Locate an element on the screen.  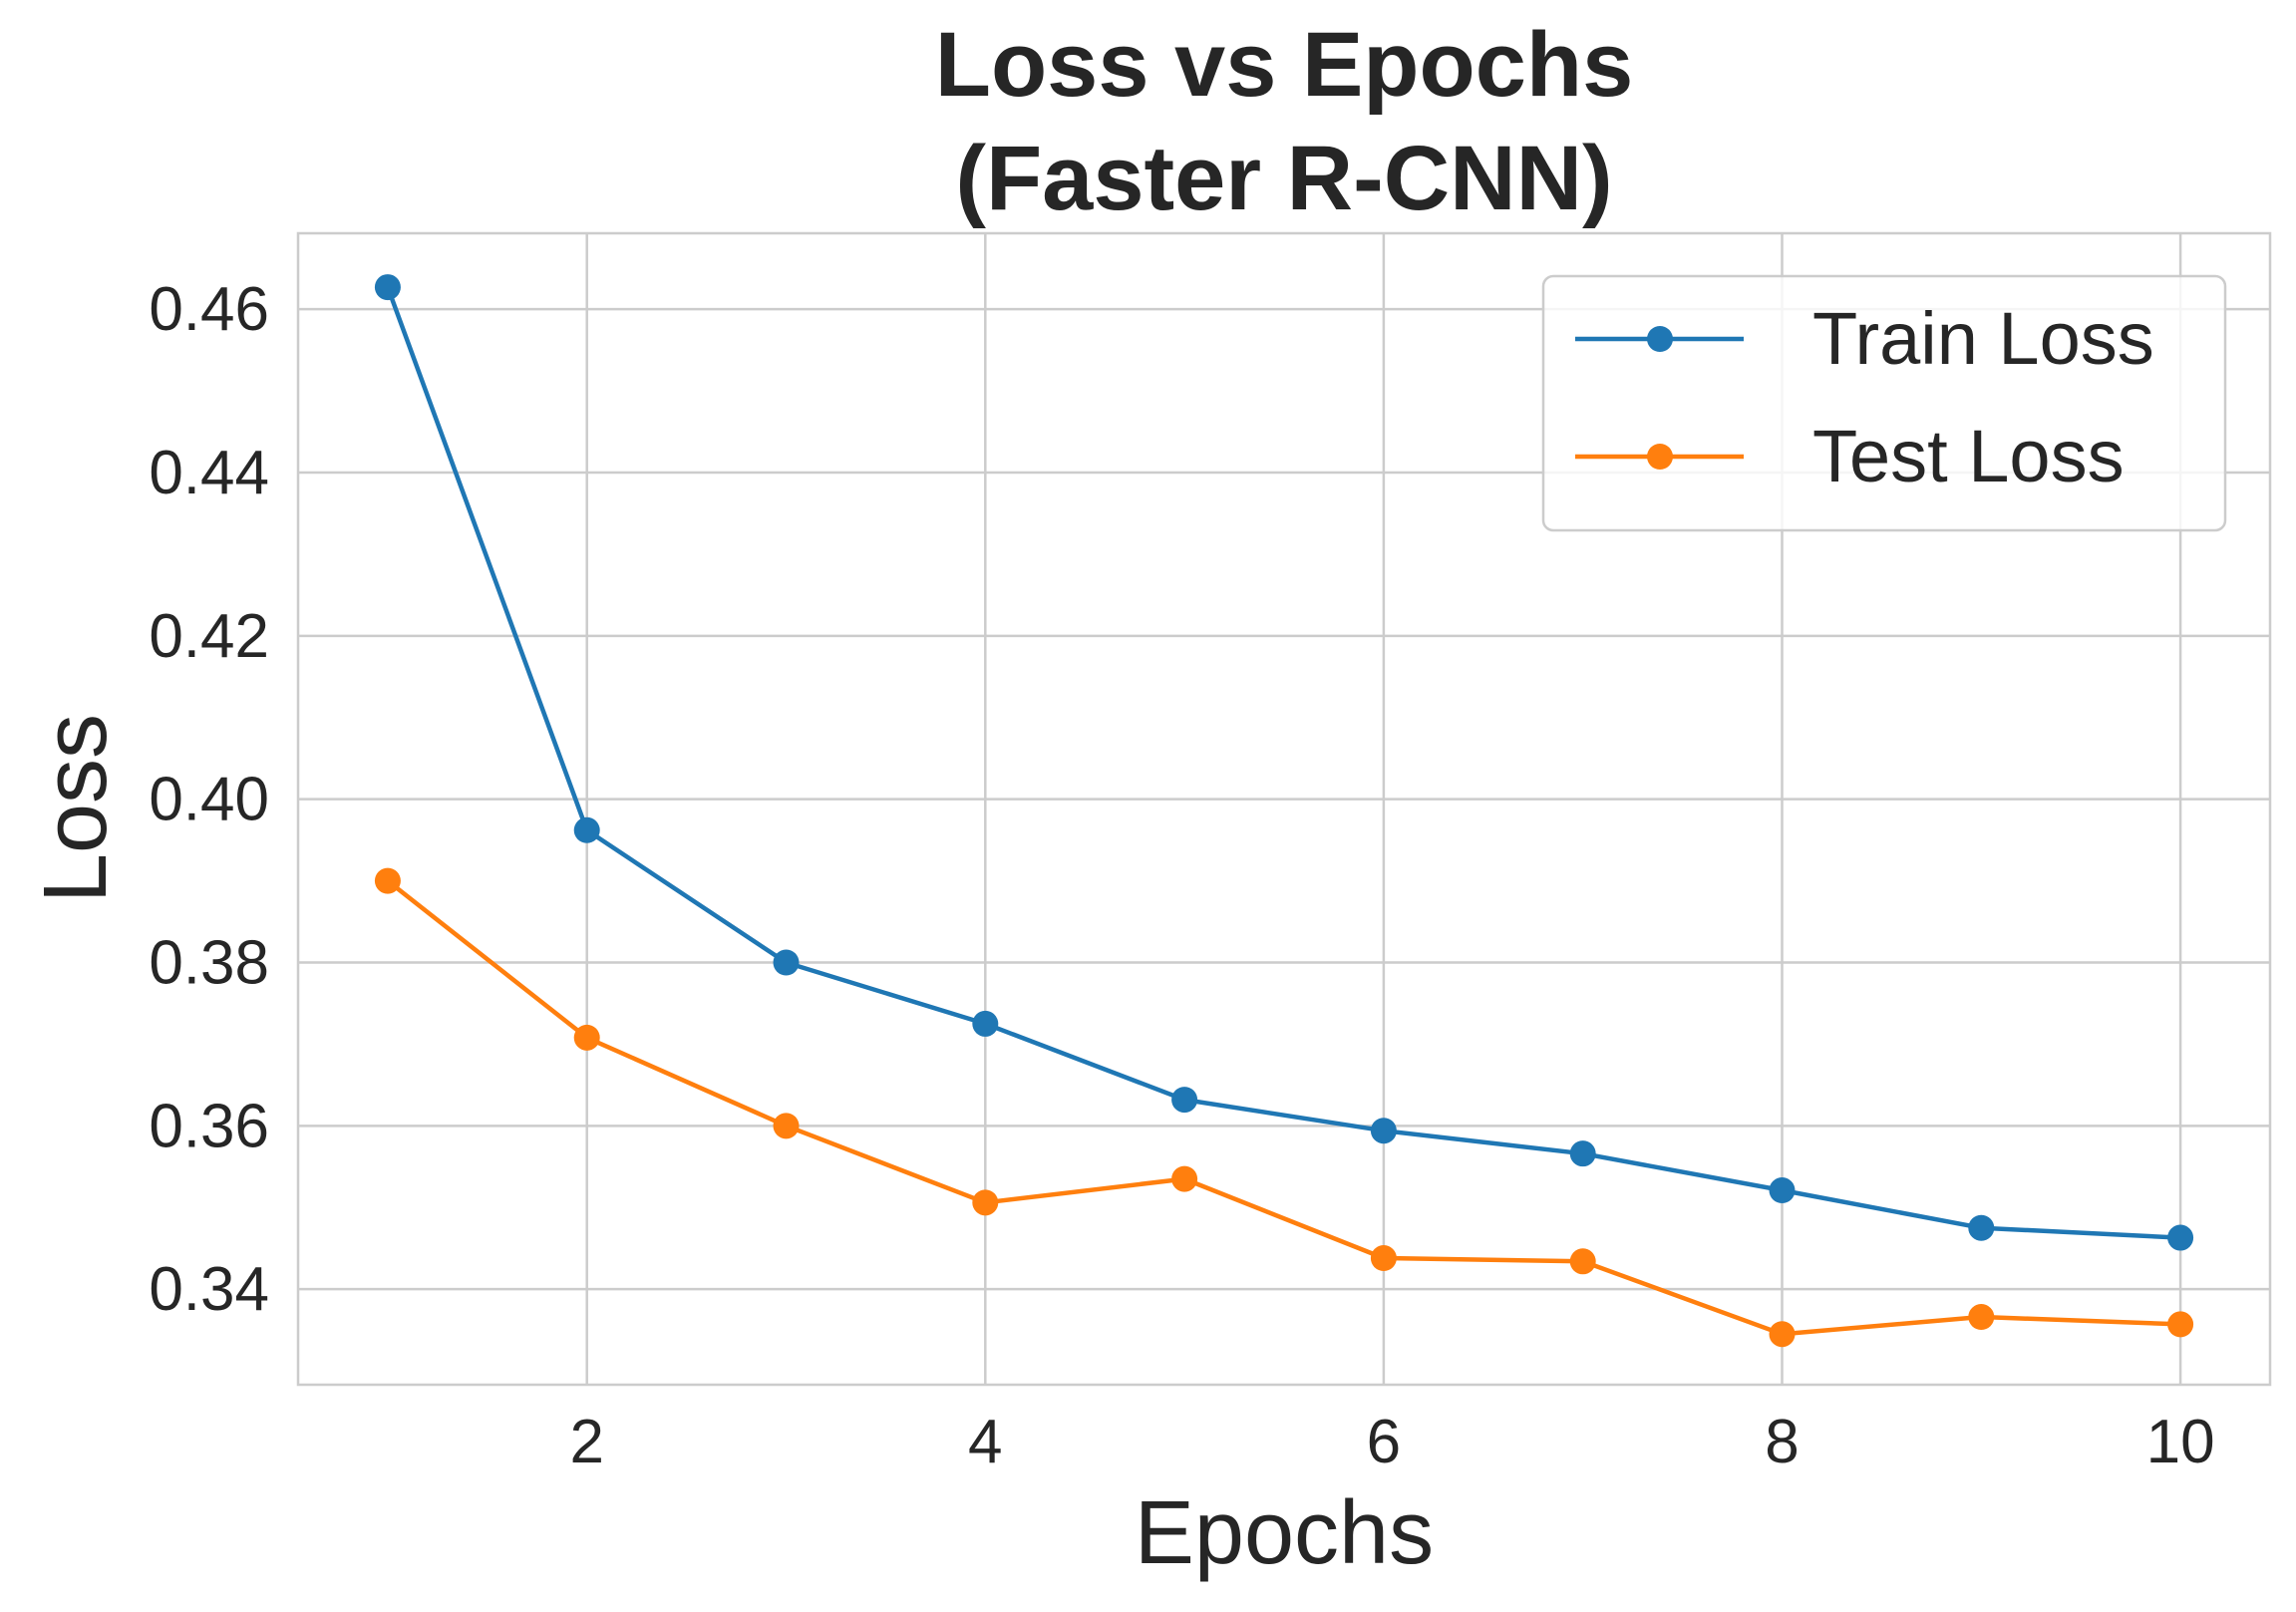
legend-train-loss-marker is located at coordinates (1660, 339).